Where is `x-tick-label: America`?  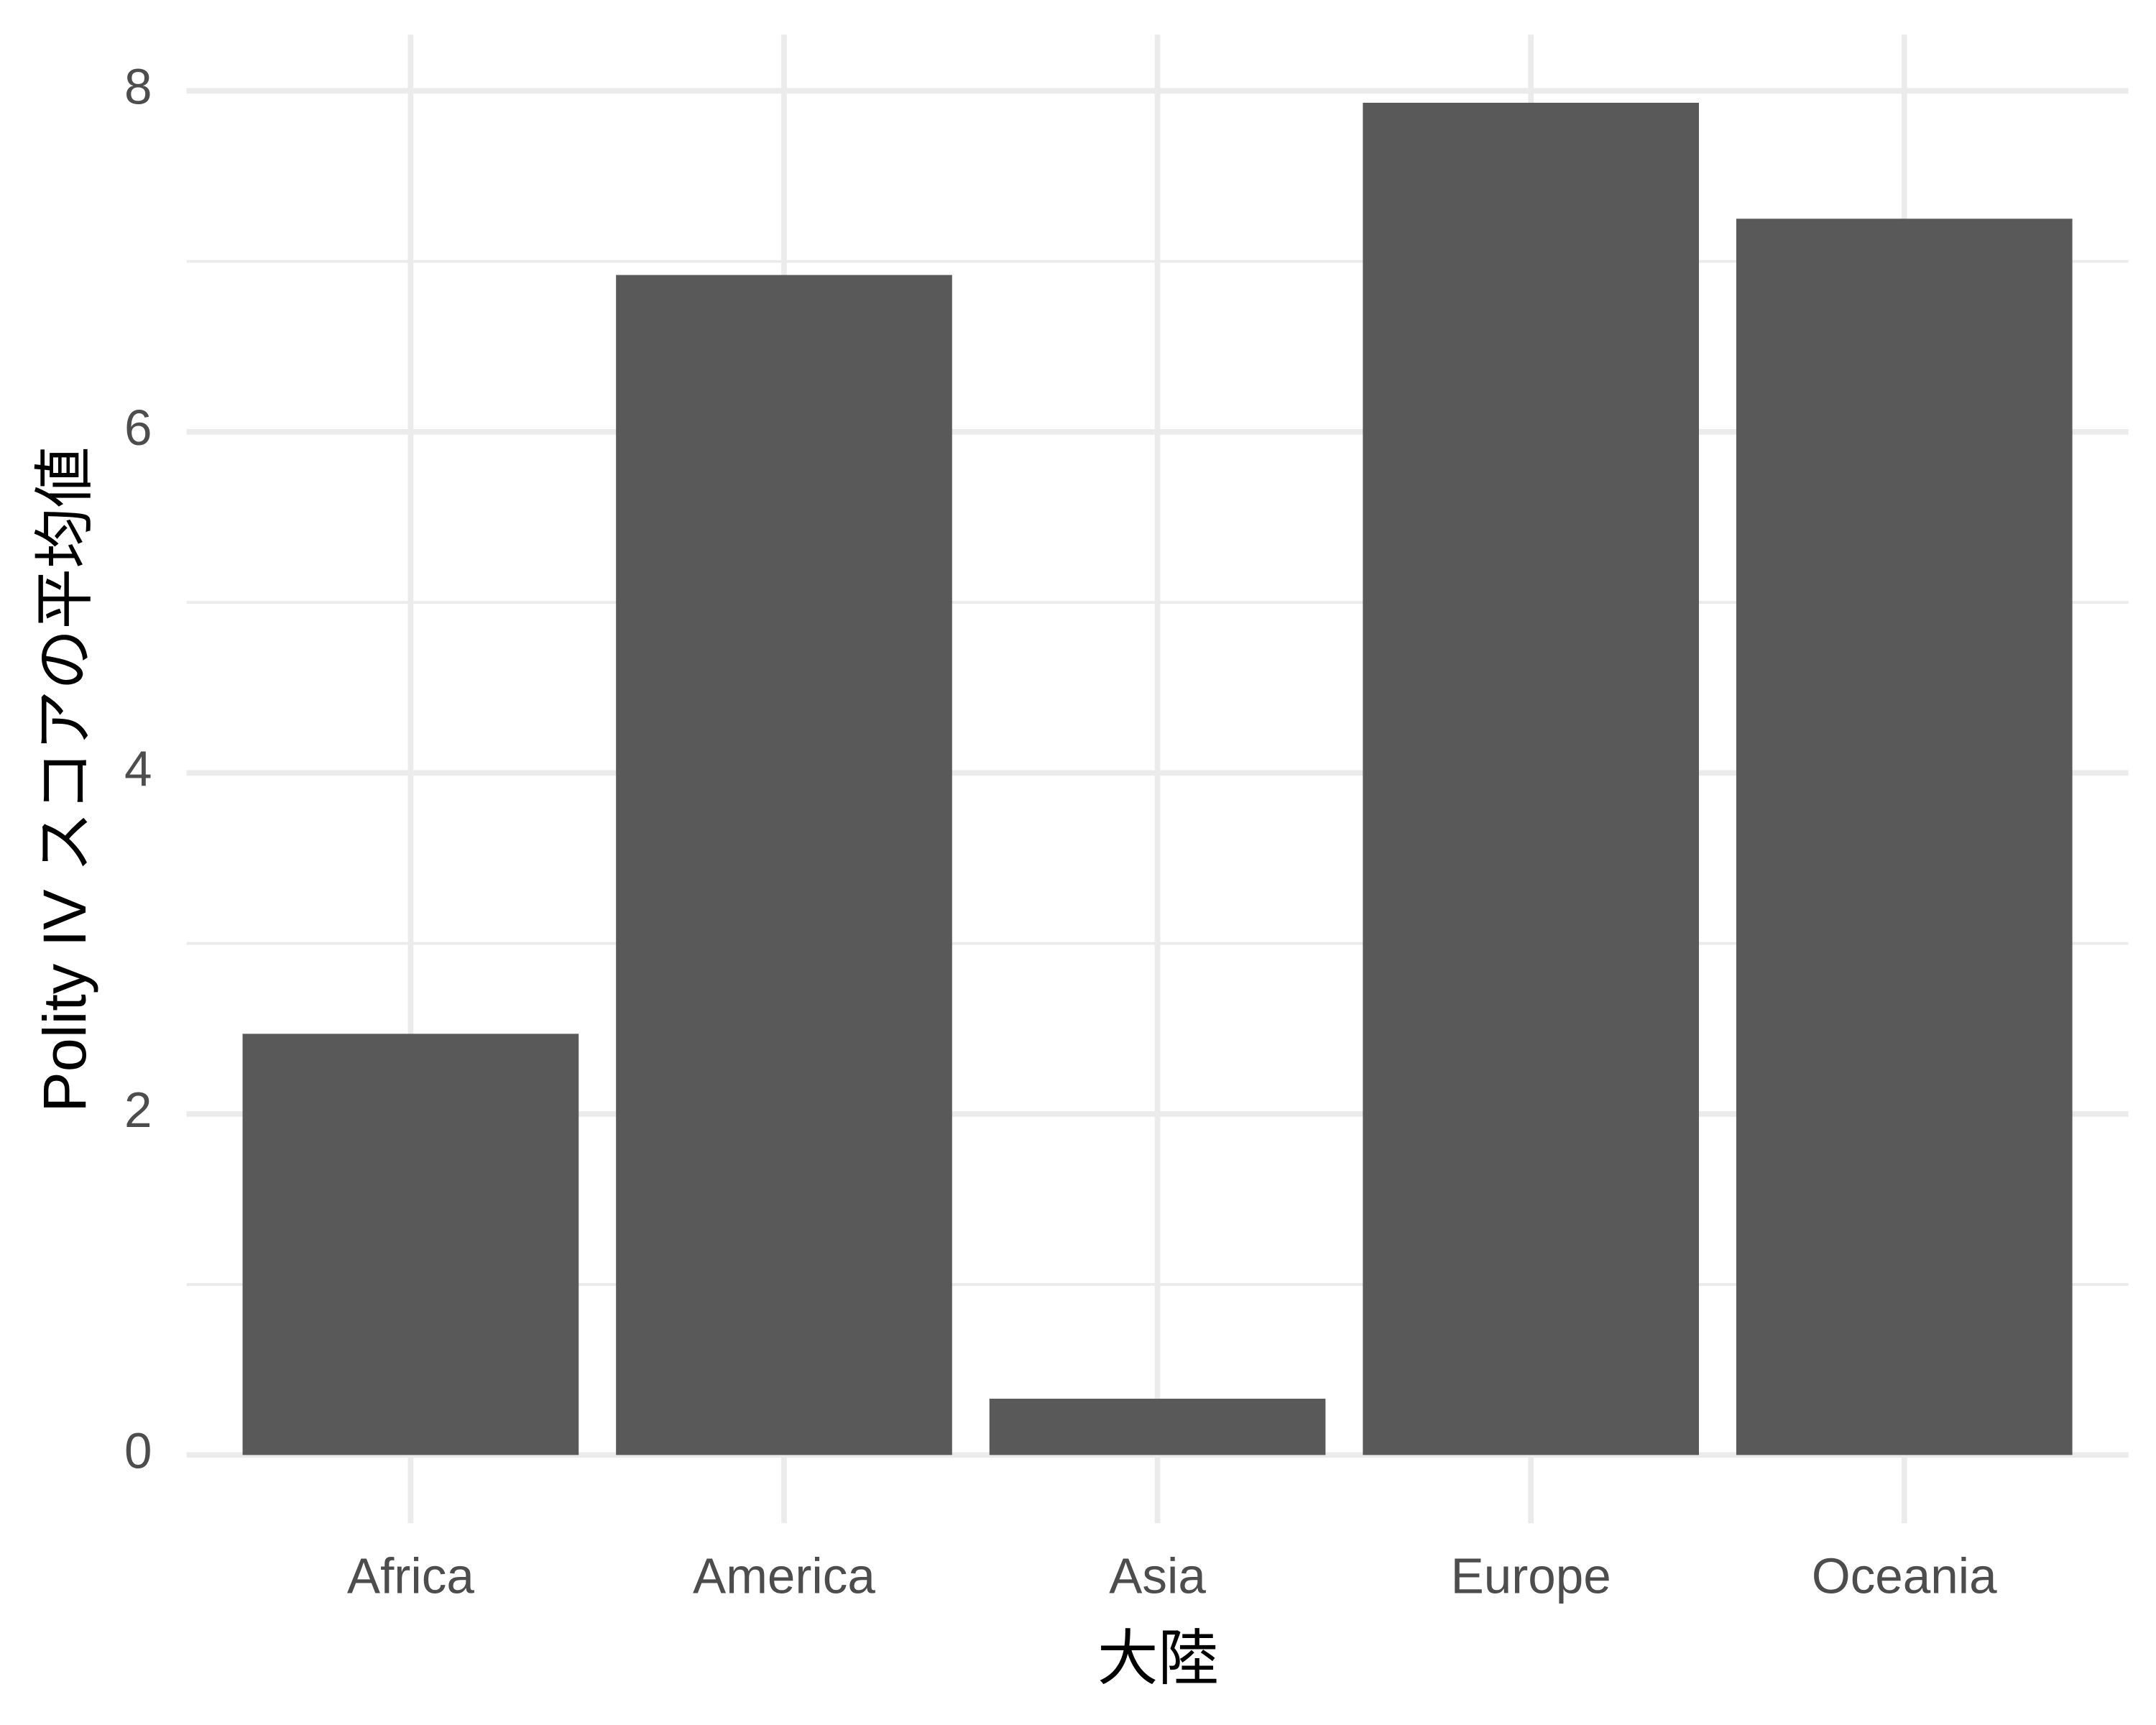 x-tick-label: America is located at coordinates (784, 1575).